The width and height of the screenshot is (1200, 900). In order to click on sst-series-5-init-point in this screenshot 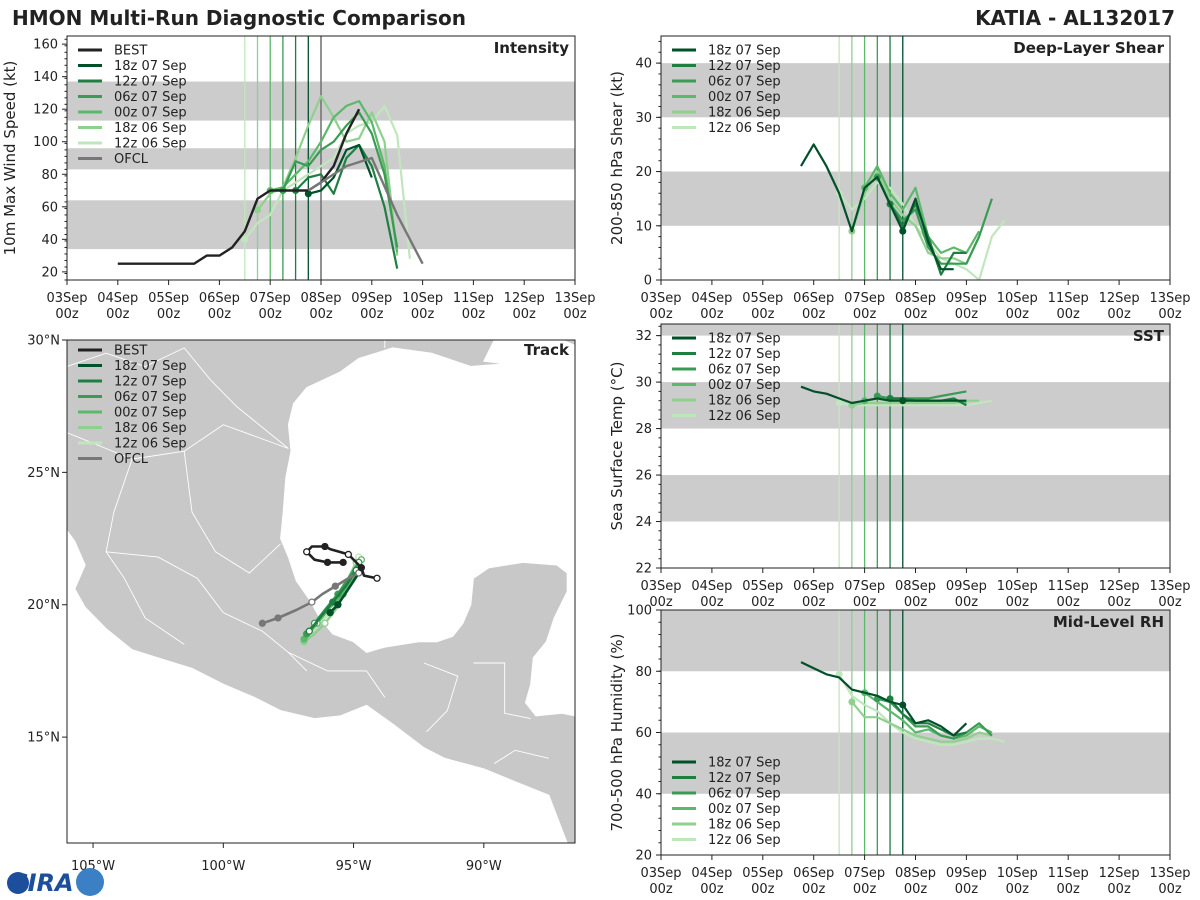, I will do `click(839, 403)`.